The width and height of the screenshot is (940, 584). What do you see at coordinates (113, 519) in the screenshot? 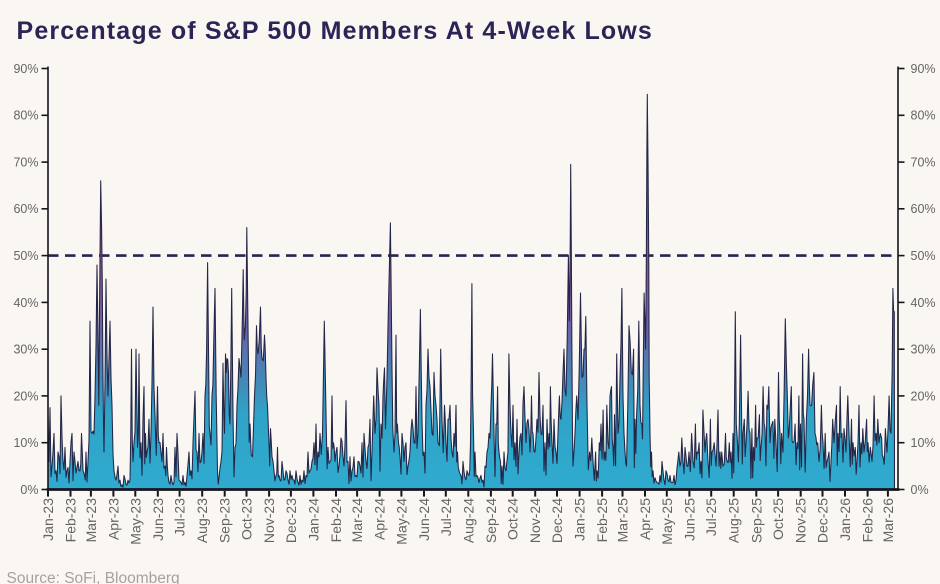
I see `svg-text: Apr-23` at bounding box center [113, 519].